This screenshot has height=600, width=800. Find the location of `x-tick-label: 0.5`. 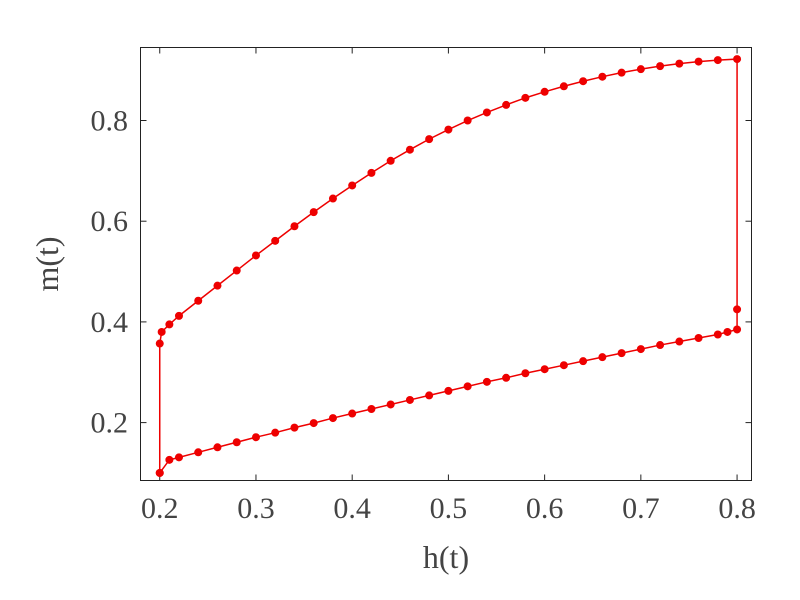

x-tick-label: 0.5 is located at coordinates (449, 508).